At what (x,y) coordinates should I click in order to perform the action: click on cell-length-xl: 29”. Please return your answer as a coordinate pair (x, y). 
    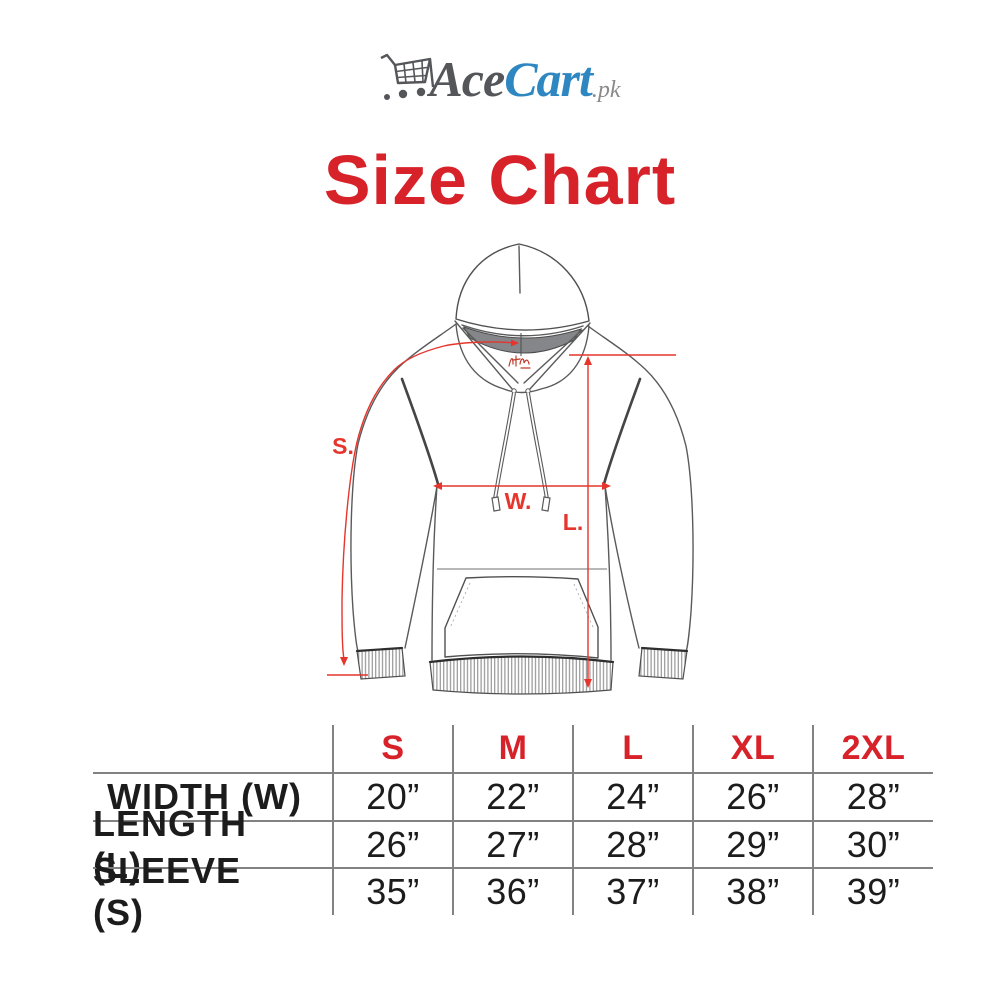
    Looking at the image, I should click on (752, 843).